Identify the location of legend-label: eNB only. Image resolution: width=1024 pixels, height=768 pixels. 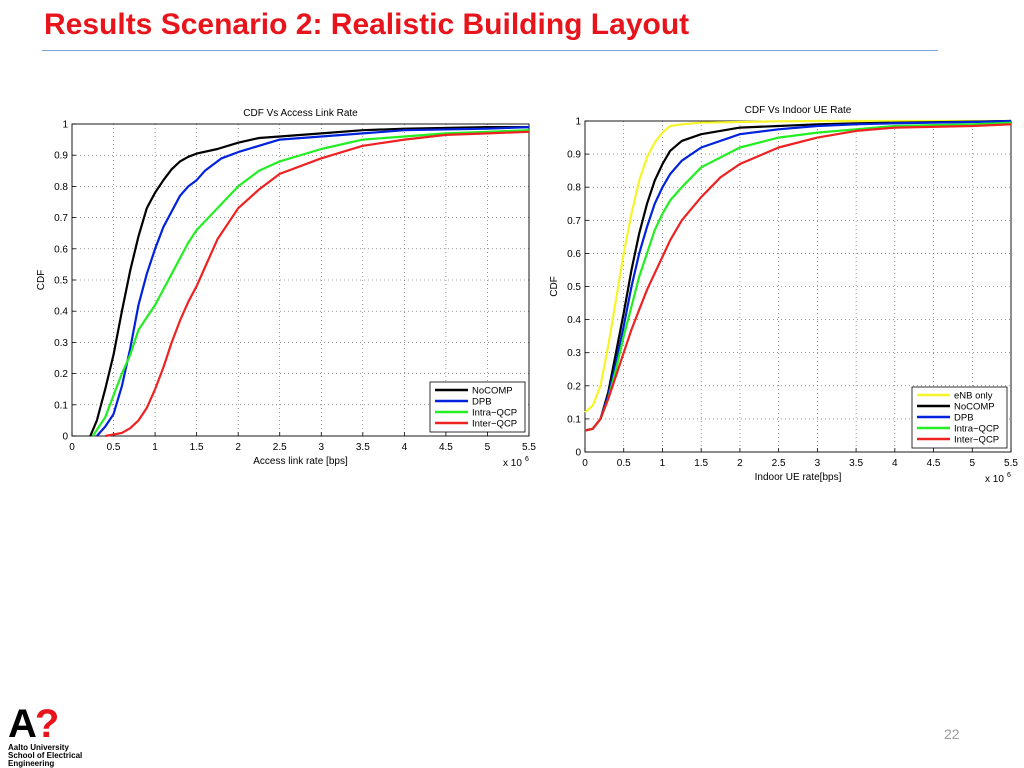
(973, 396).